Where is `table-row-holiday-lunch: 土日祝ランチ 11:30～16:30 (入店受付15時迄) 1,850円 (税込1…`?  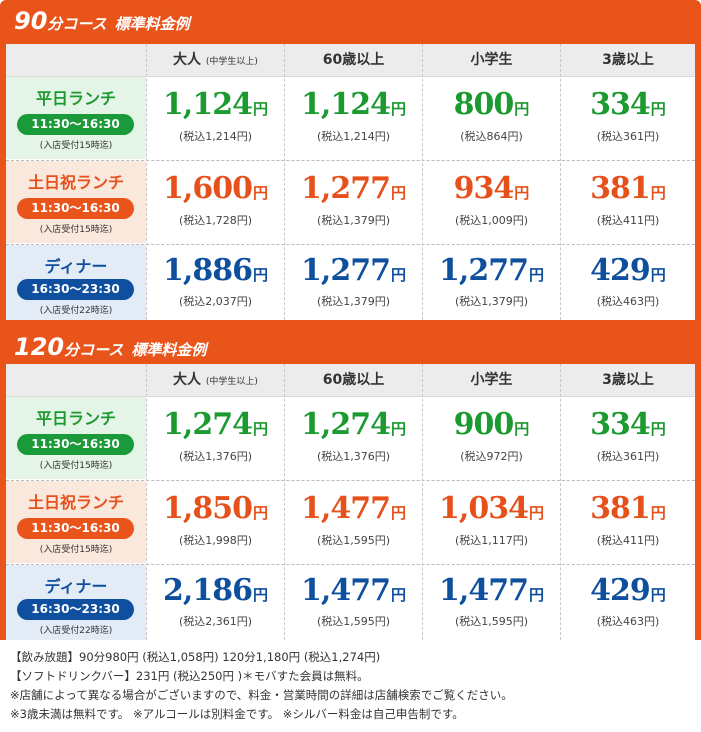
table-row-holiday-lunch: 土日祝ランチ 11:30～16:30 (入店受付15時迄) 1,850円 (税込1… is located at coordinates (350, 522).